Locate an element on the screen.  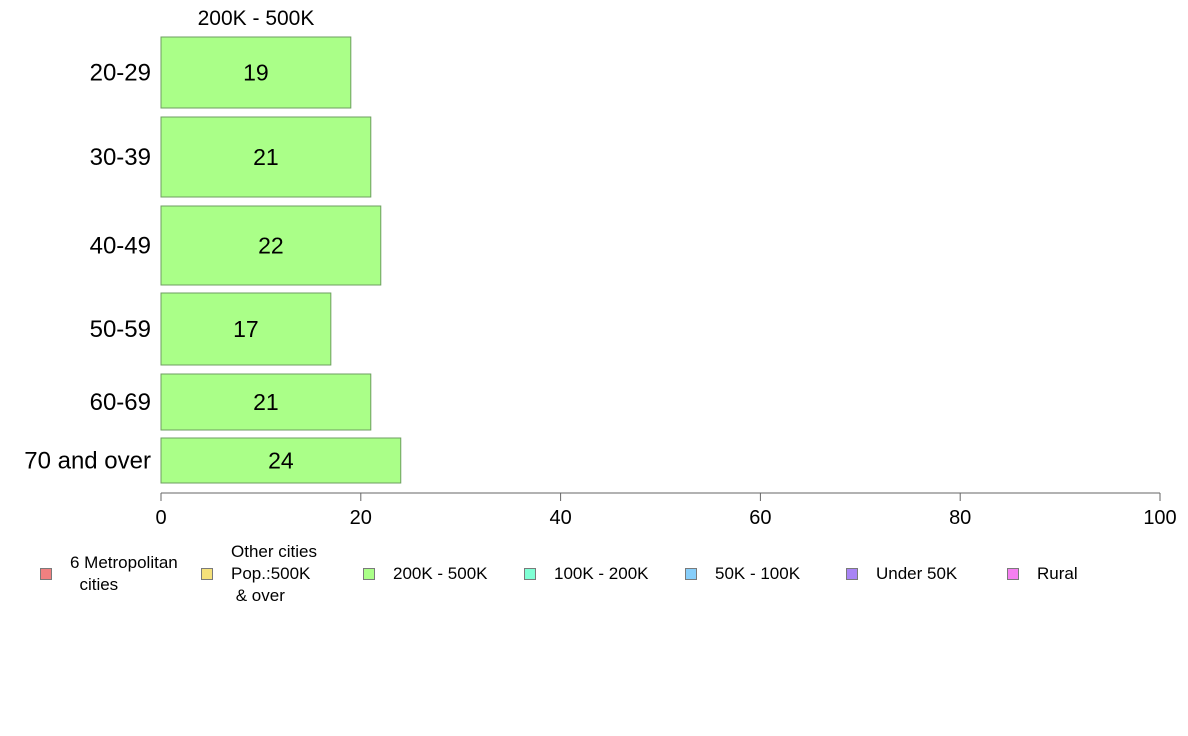
x-tick-label: 40 is located at coordinates (560, 518).